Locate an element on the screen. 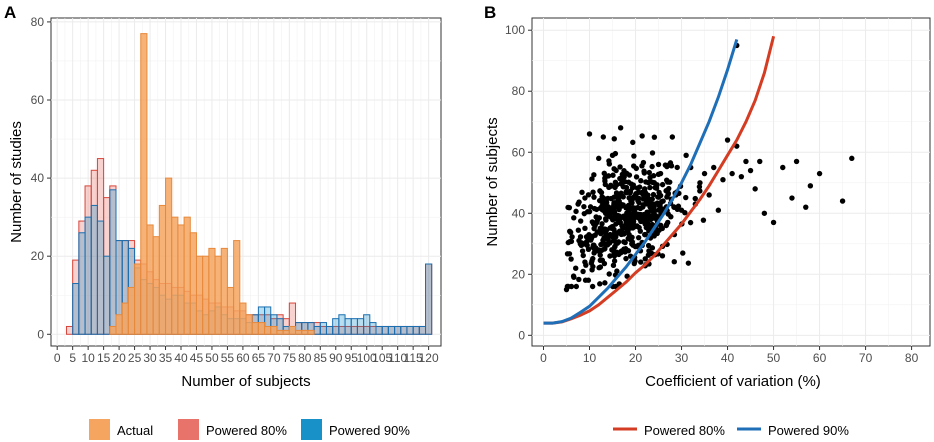  panel-b-x-tick-label: 0 is located at coordinates (543, 358).